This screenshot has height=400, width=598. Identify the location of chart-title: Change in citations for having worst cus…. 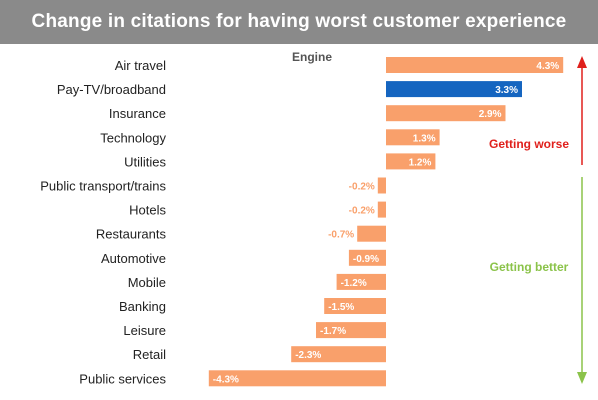
(299, 21).